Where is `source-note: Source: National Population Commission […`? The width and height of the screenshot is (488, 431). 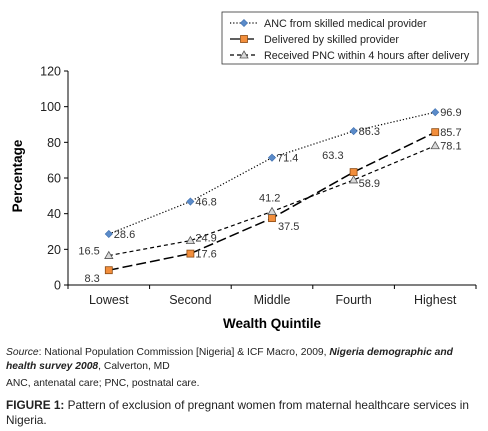 source-note: Source: National Population Commission [… is located at coordinates (246, 360).